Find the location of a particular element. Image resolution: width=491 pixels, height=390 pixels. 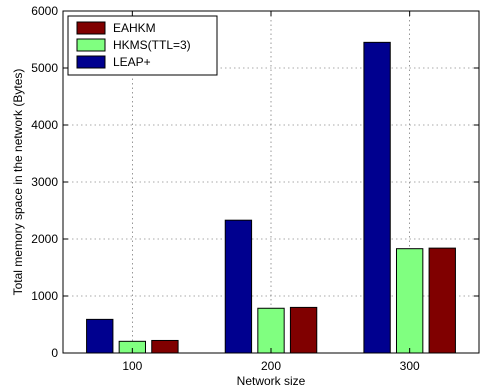

legend: EAHKM HKMS(TTL=3) LEAP+ is located at coordinates (142, 45).